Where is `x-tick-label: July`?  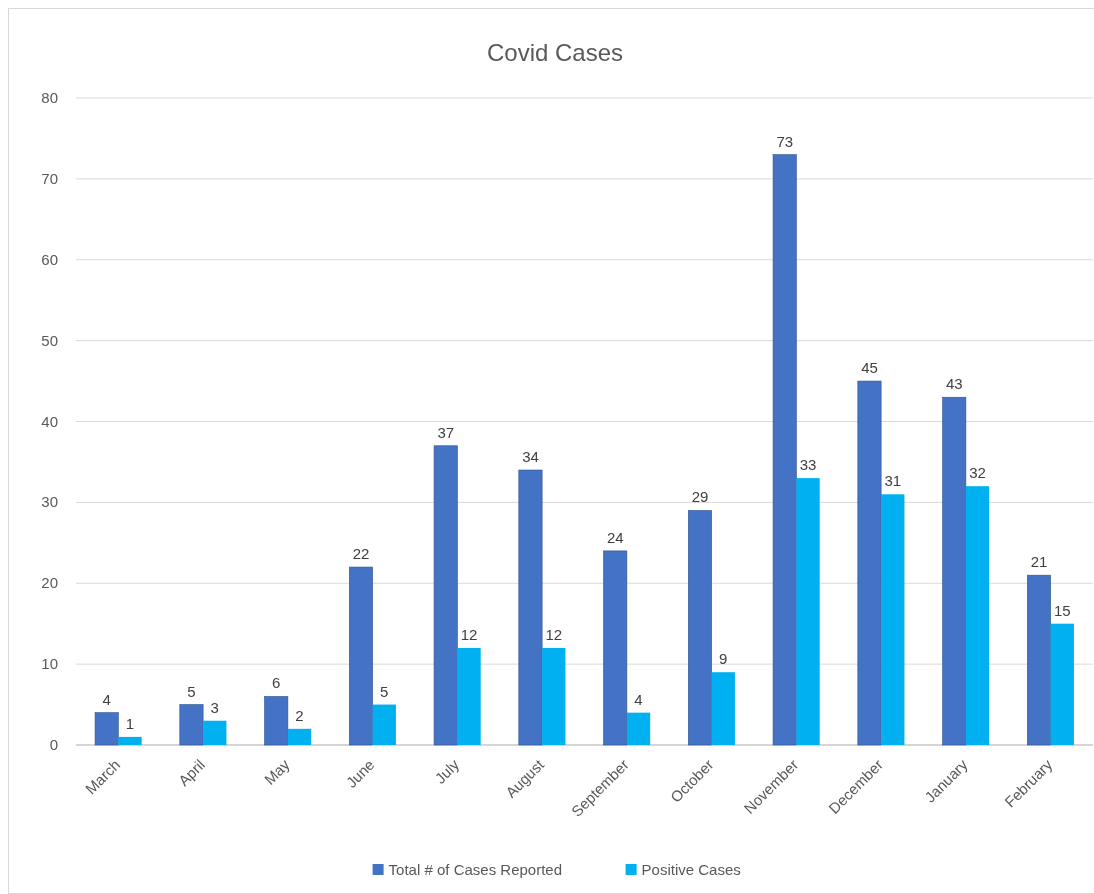
x-tick-label: July is located at coordinates (447, 771).